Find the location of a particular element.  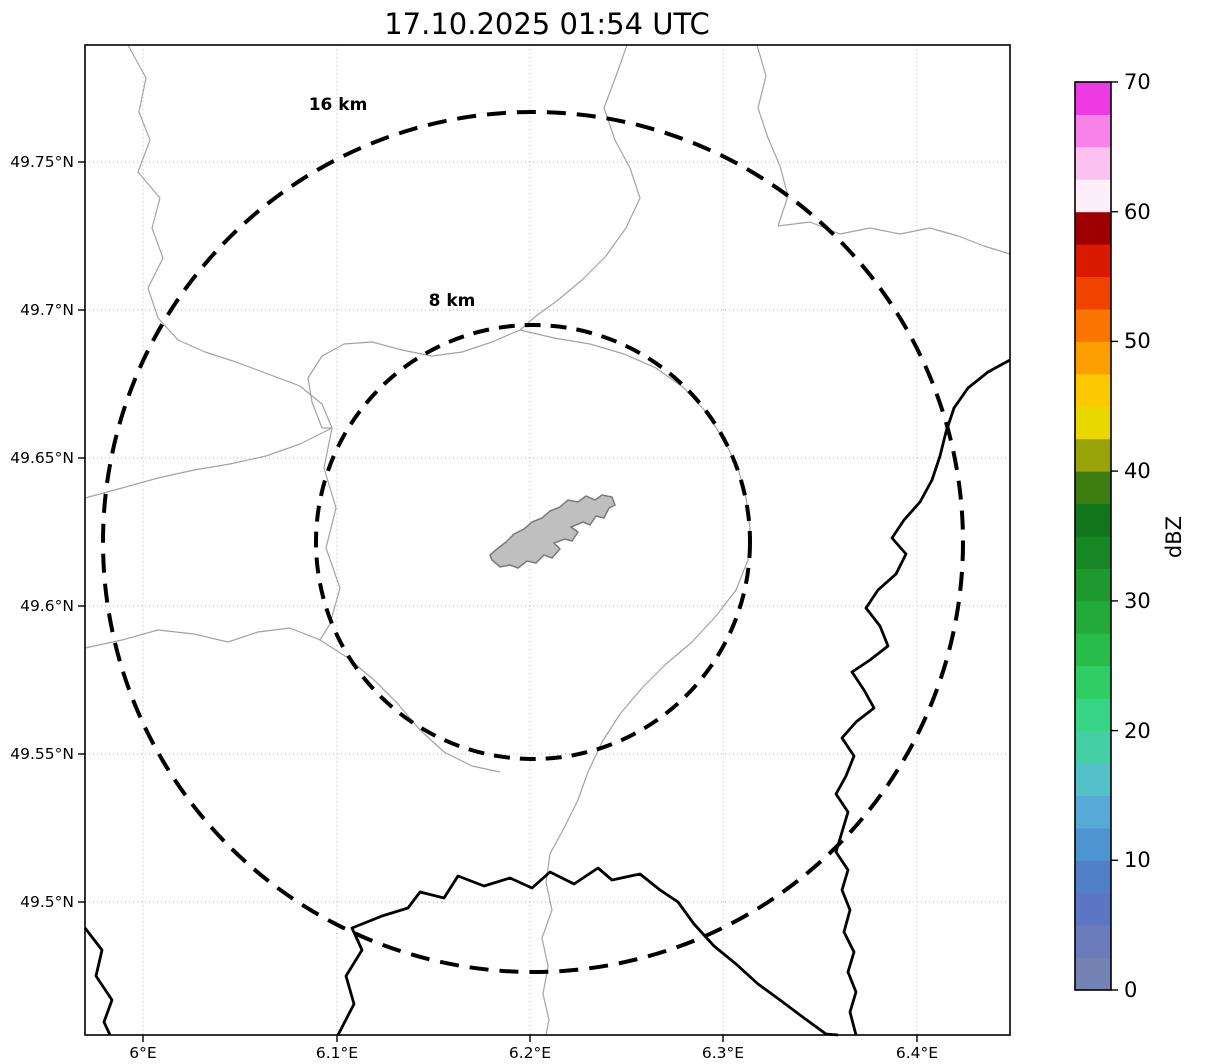

y-tick-label: 49.55°N is located at coordinates (42, 754).